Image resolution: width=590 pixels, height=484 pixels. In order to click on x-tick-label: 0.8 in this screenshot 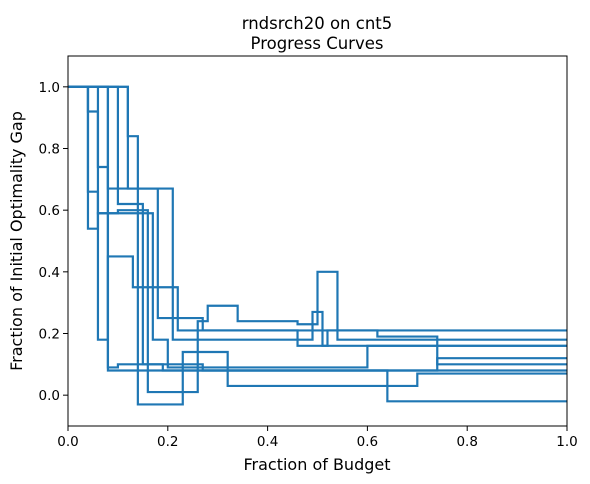, I will do `click(466, 442)`.